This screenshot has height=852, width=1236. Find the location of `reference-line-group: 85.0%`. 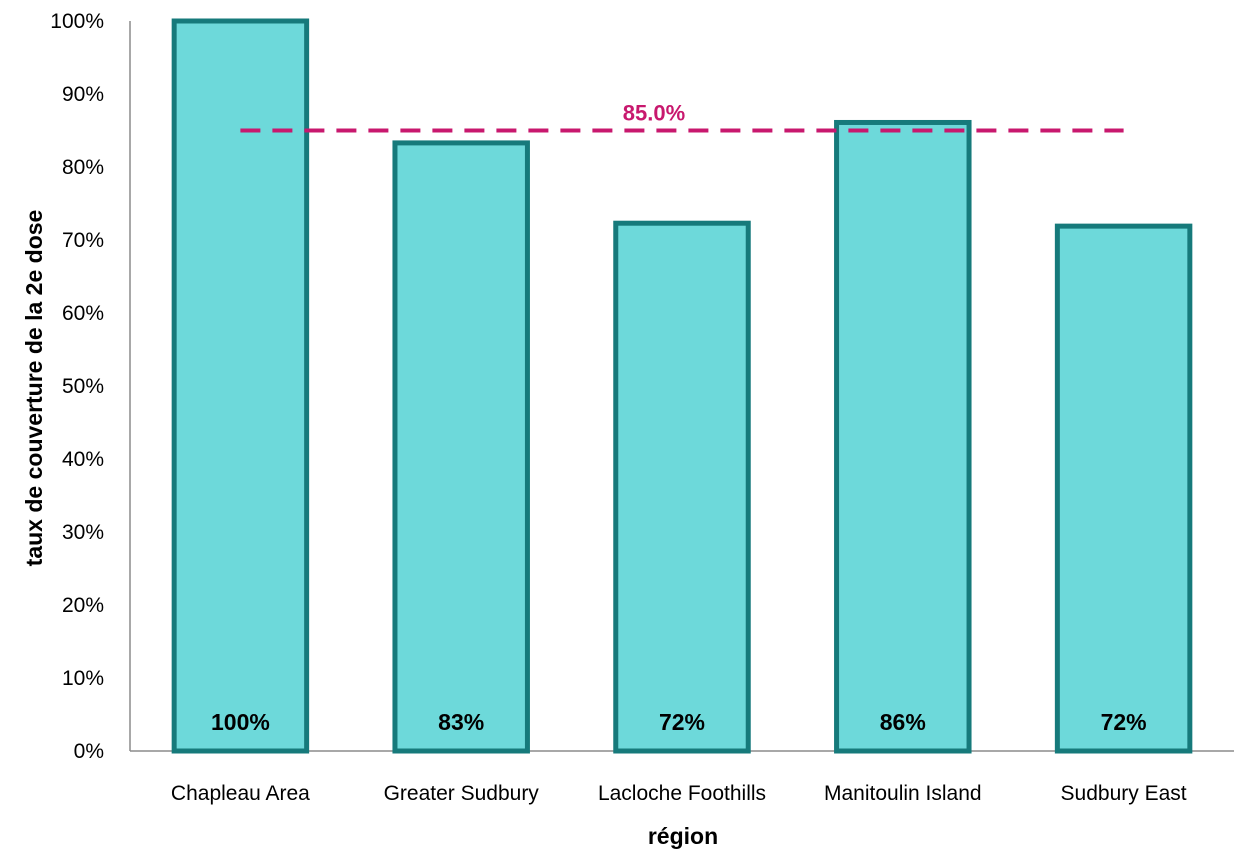

reference-line-group: 85.0% is located at coordinates (682, 117).